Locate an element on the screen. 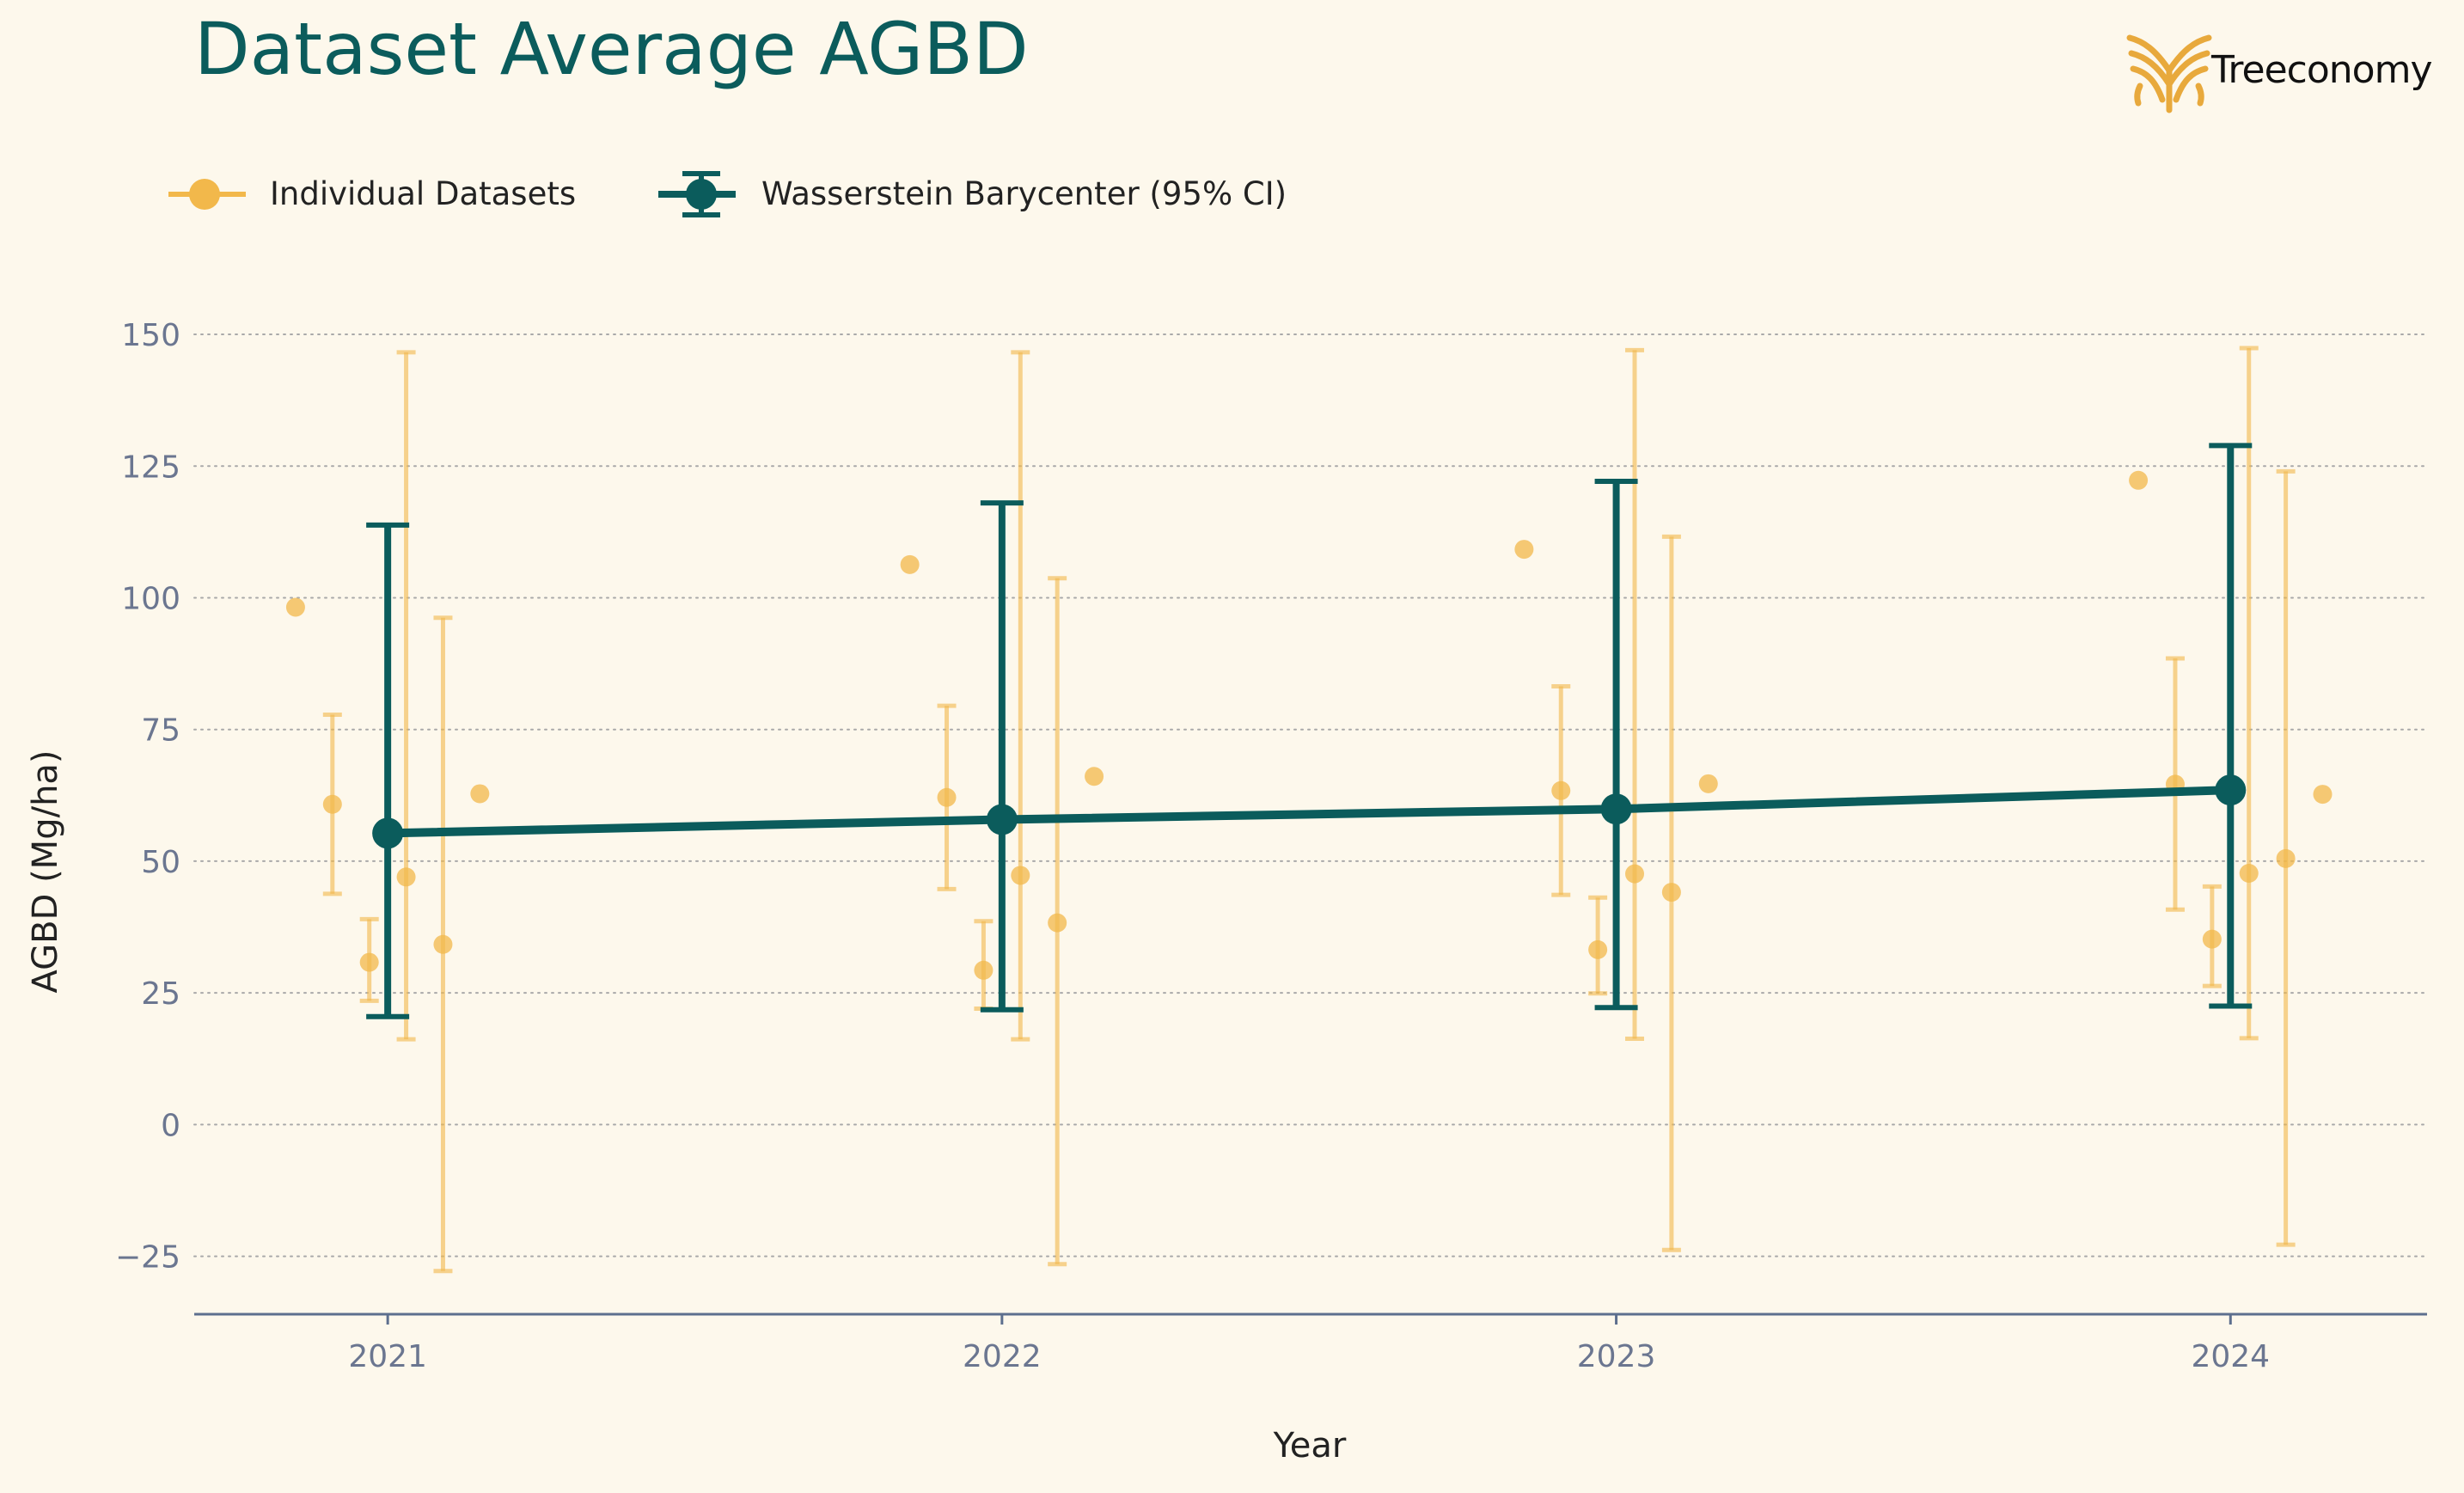 Image resolution: width=2464 pixels, height=1493 pixels. legend-item-barycenter: Wasserstein Barycenter (95% CI) is located at coordinates (972, 194).